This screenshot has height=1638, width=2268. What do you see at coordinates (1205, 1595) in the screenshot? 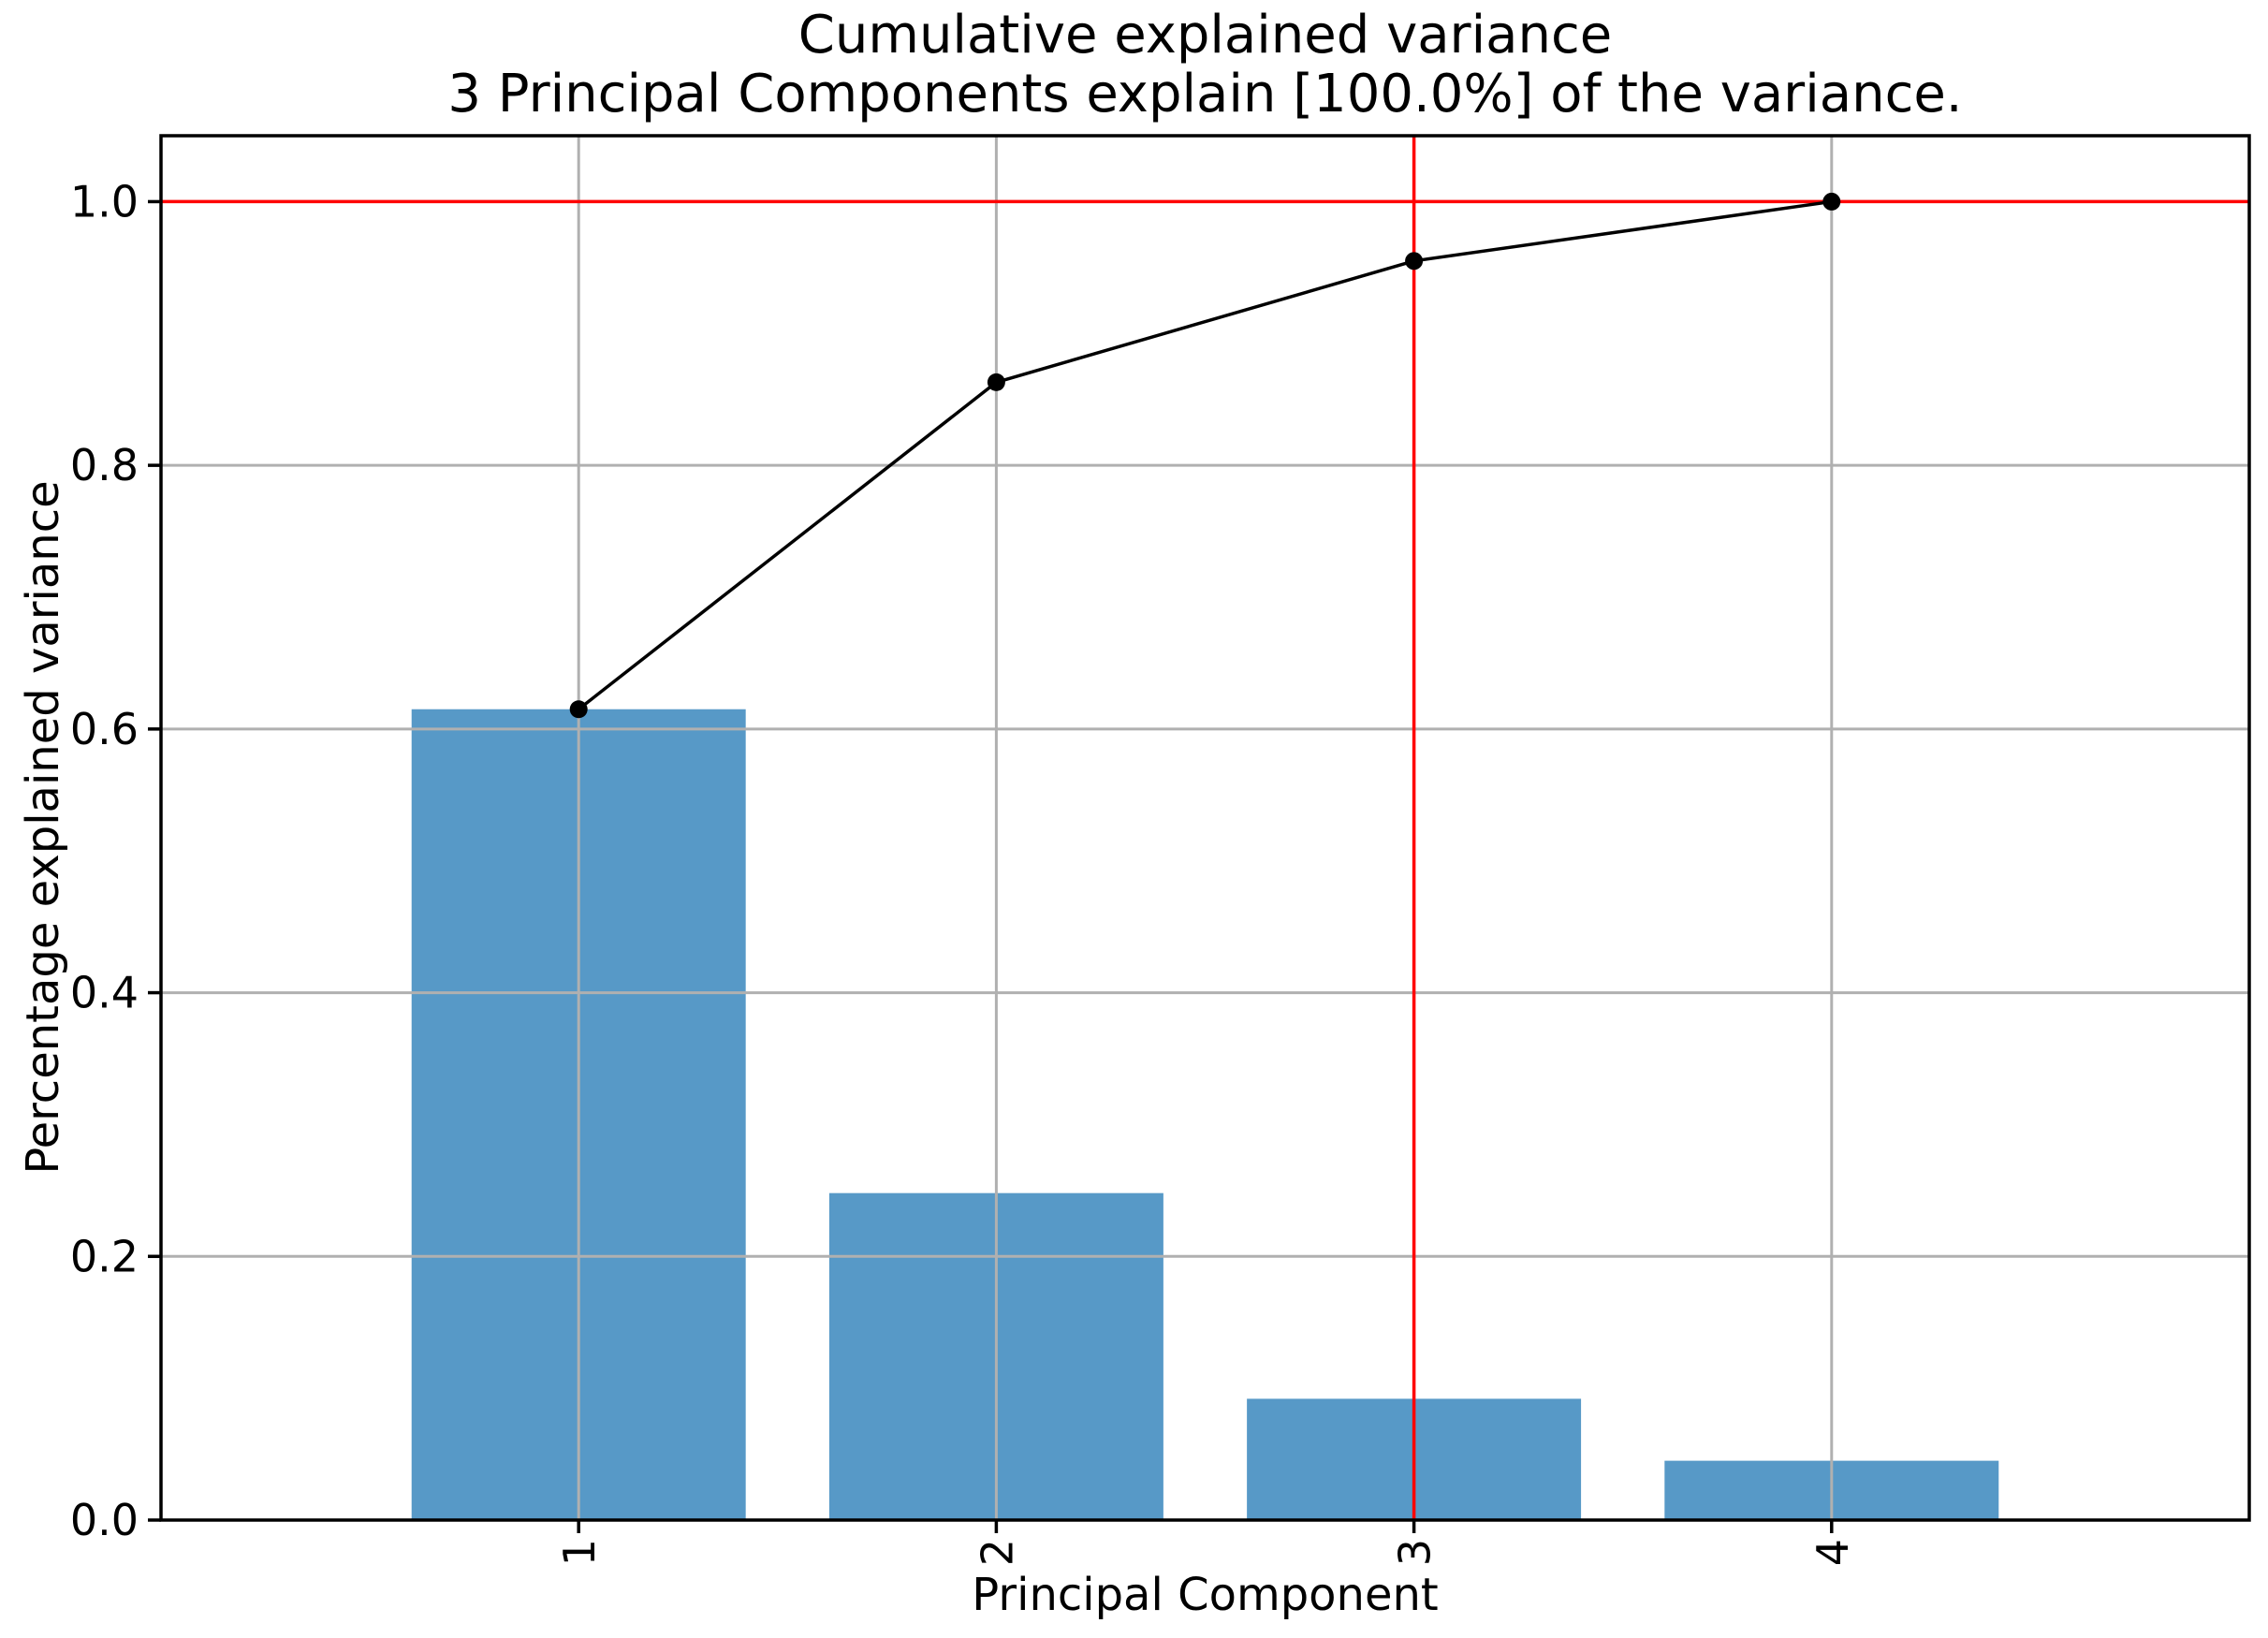
I see `x-axis-label: Principal Component` at bounding box center [1205, 1595].